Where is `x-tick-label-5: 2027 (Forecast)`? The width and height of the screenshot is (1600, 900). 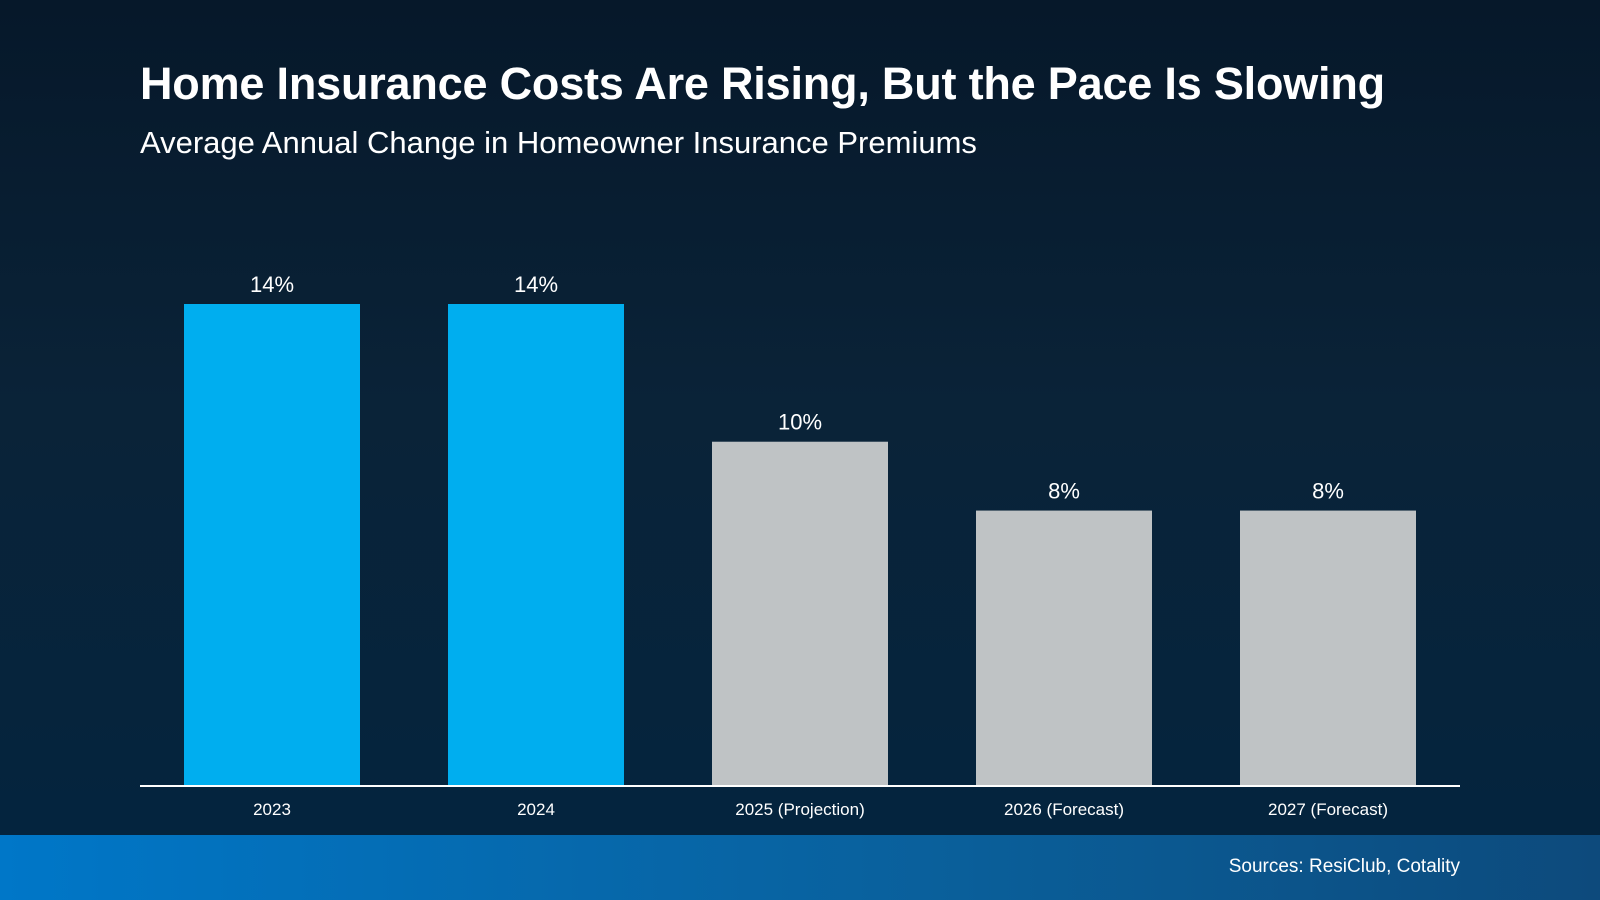
x-tick-label-5: 2027 (Forecast) is located at coordinates (1328, 809).